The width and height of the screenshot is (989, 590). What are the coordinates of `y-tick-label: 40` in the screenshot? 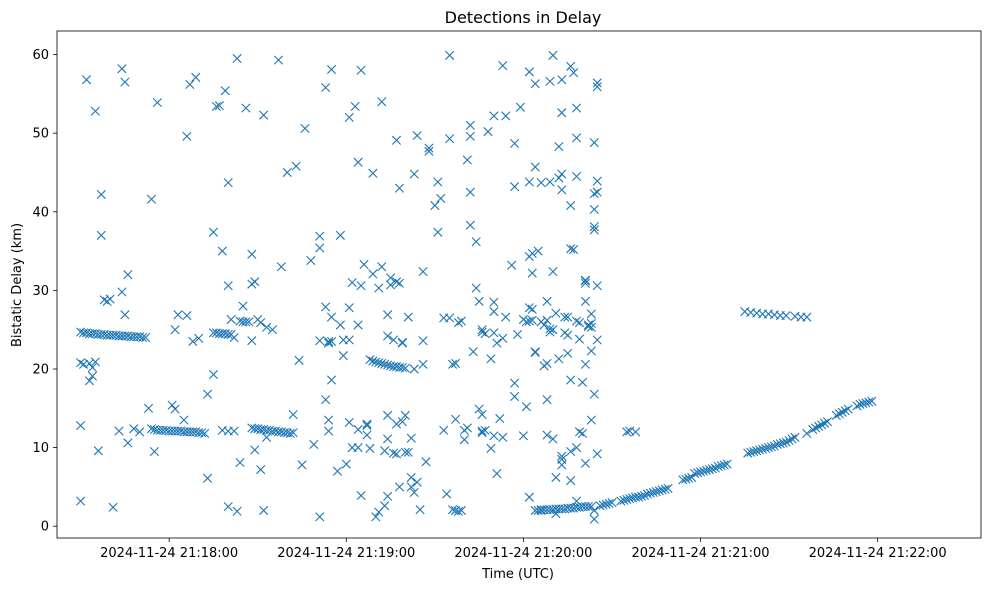 It's located at (40, 212).